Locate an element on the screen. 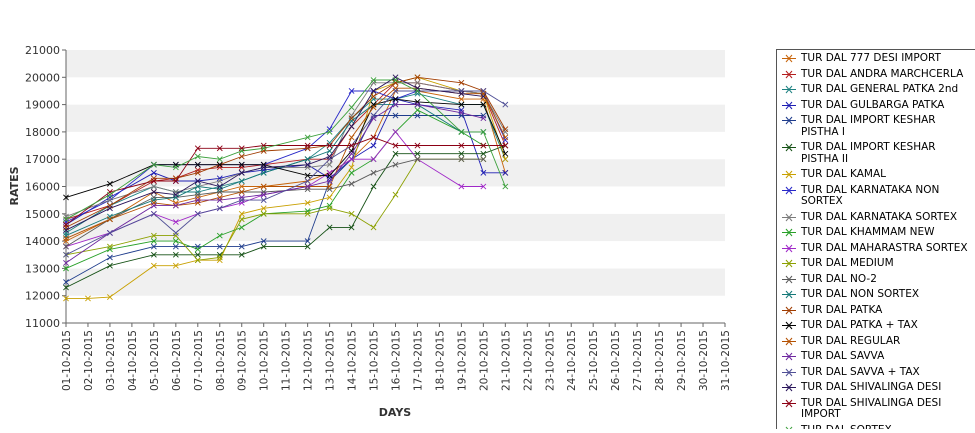 The width and height of the screenshot is (975, 433). legend-item: TUR DAL KARNATAKA NON SORTEX is located at coordinates (876, 195).